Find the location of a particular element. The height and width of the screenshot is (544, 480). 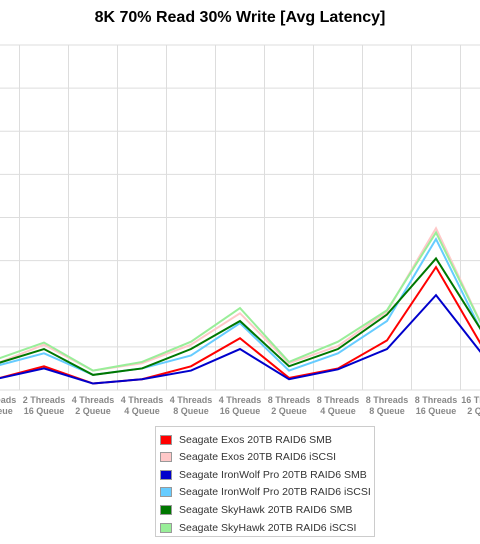

legend-item: Seagate Exos 20TB RAID6 SMB is located at coordinates (246, 439).